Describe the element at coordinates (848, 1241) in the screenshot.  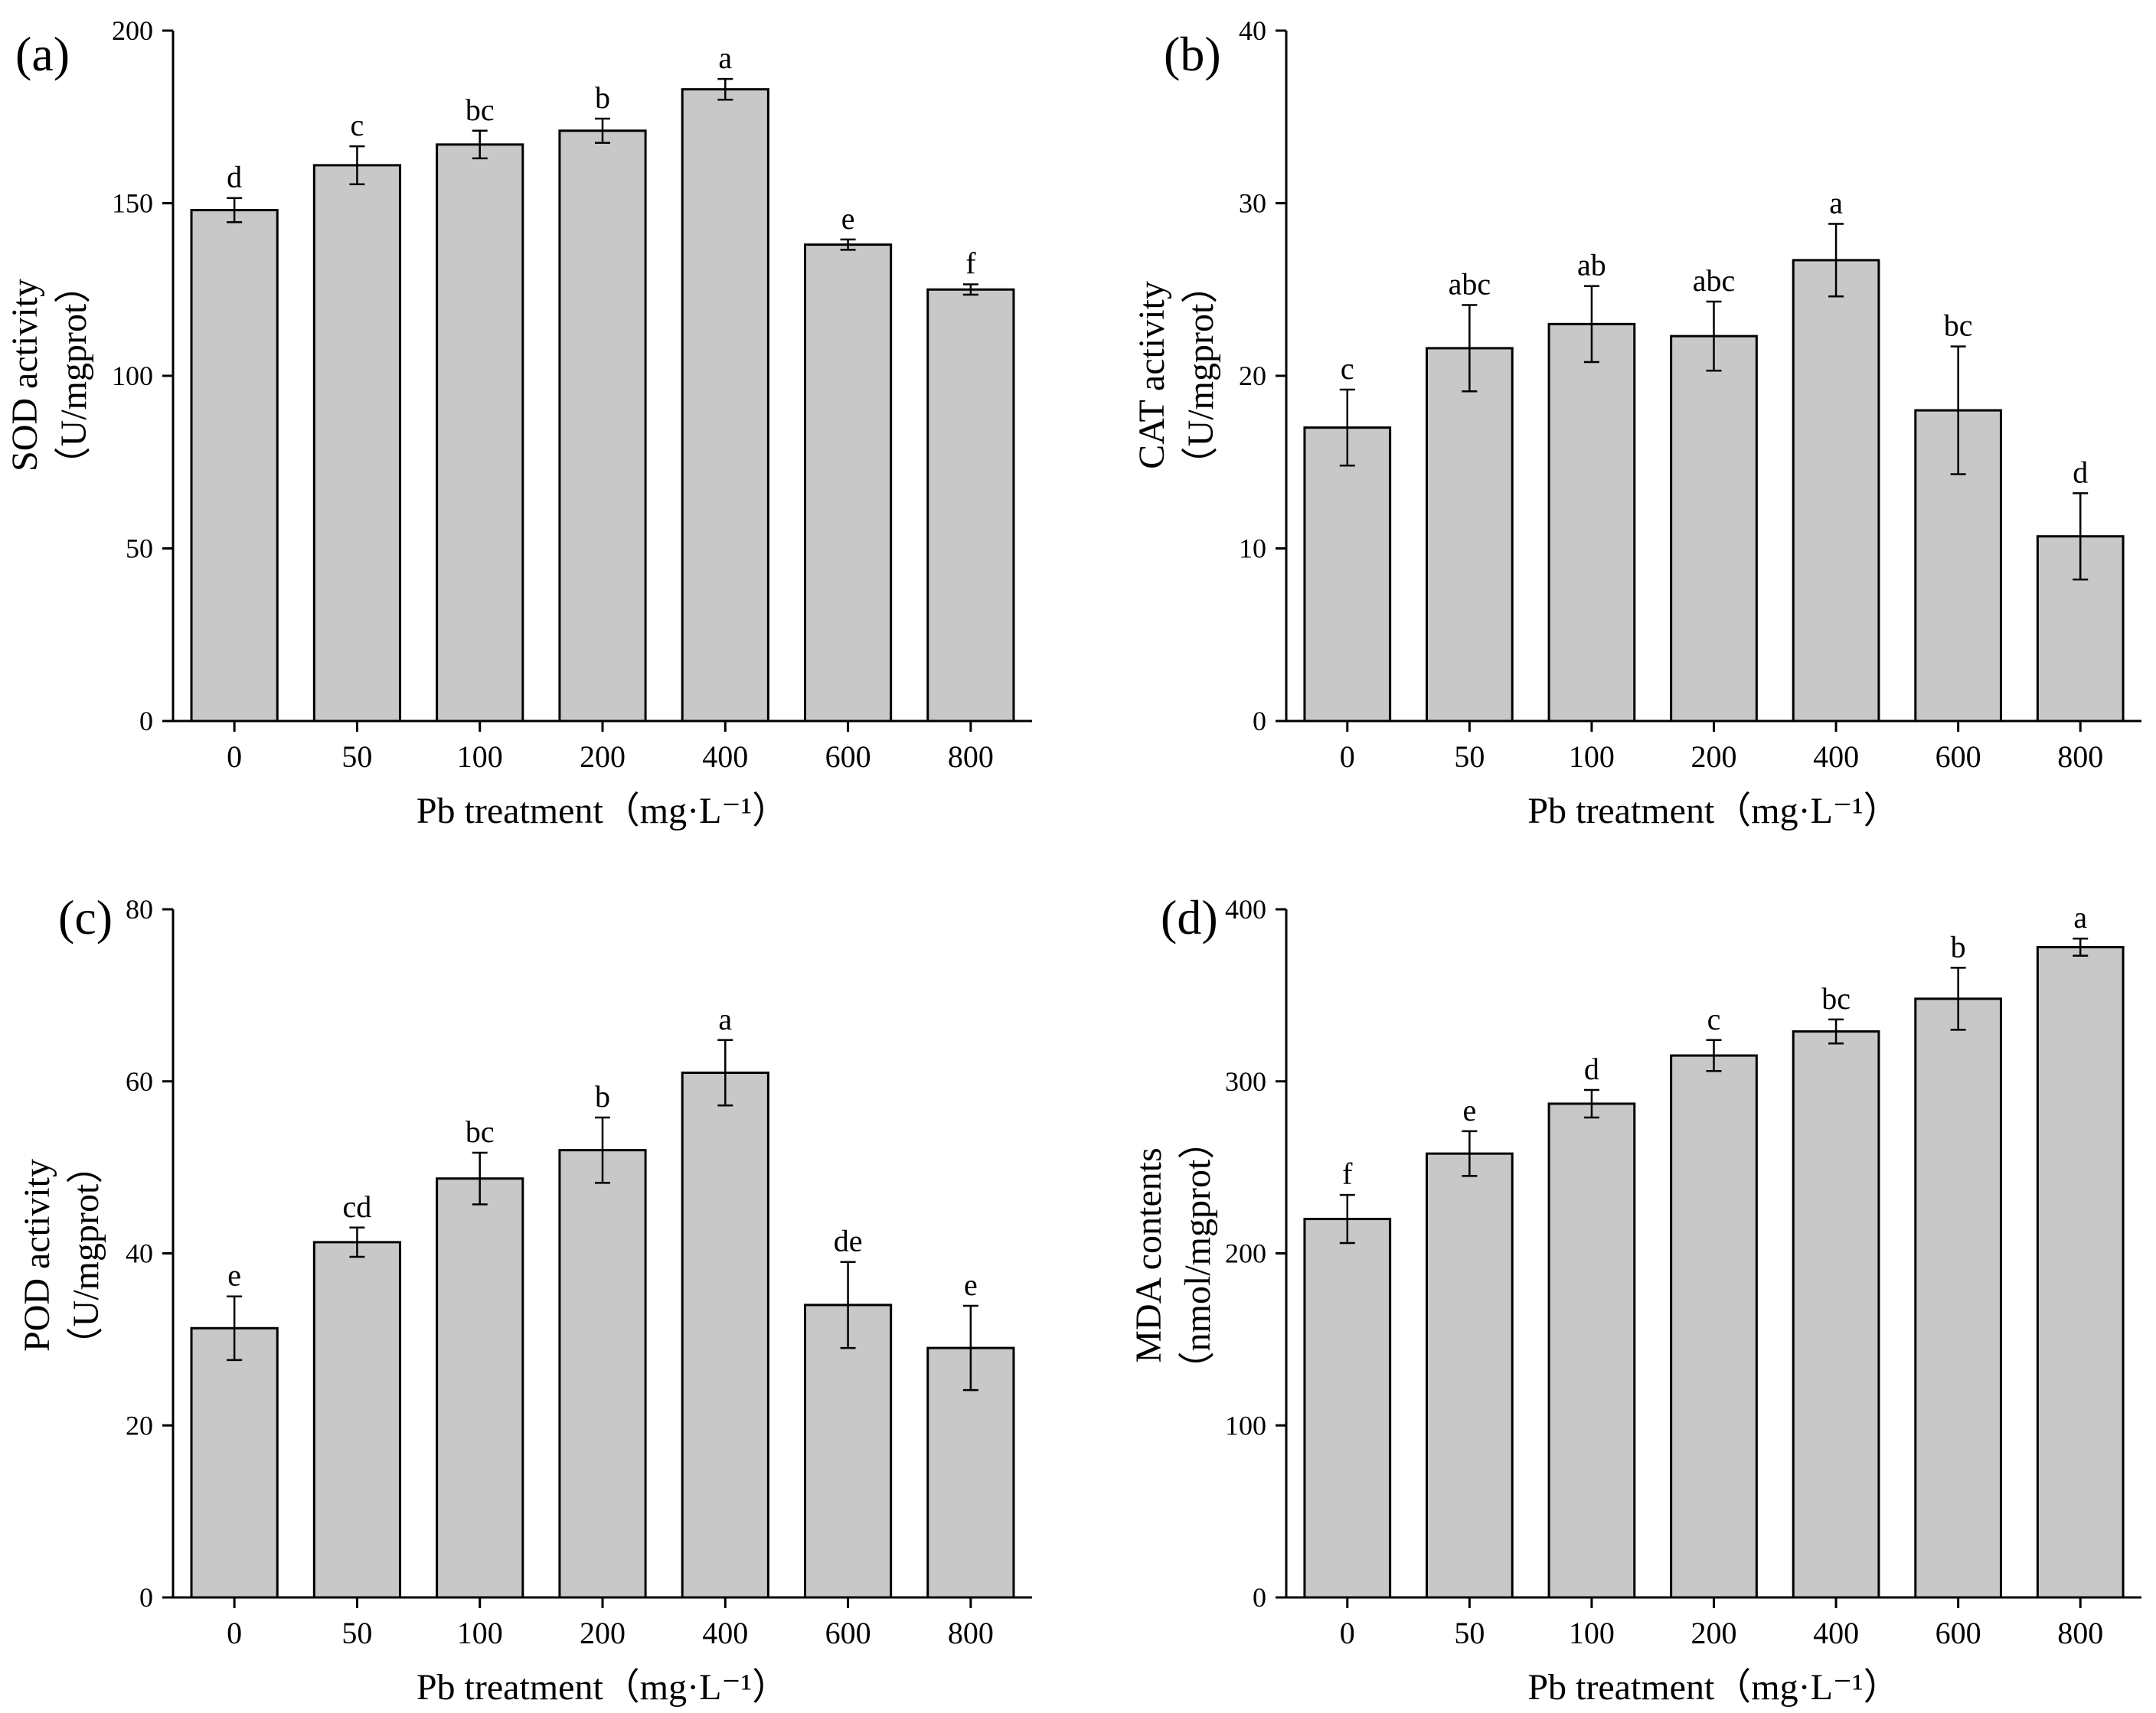
I see `significance-label: de` at that location.